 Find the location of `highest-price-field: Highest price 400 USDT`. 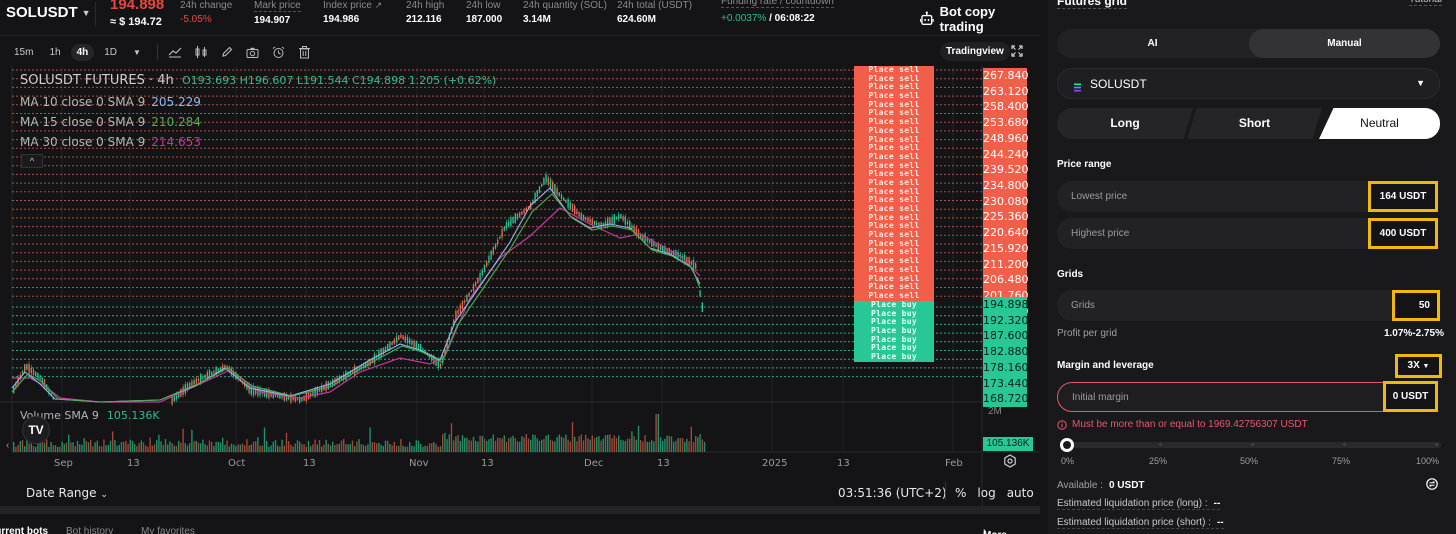

highest-price-field: Highest price 400 USDT is located at coordinates (1247, 233).